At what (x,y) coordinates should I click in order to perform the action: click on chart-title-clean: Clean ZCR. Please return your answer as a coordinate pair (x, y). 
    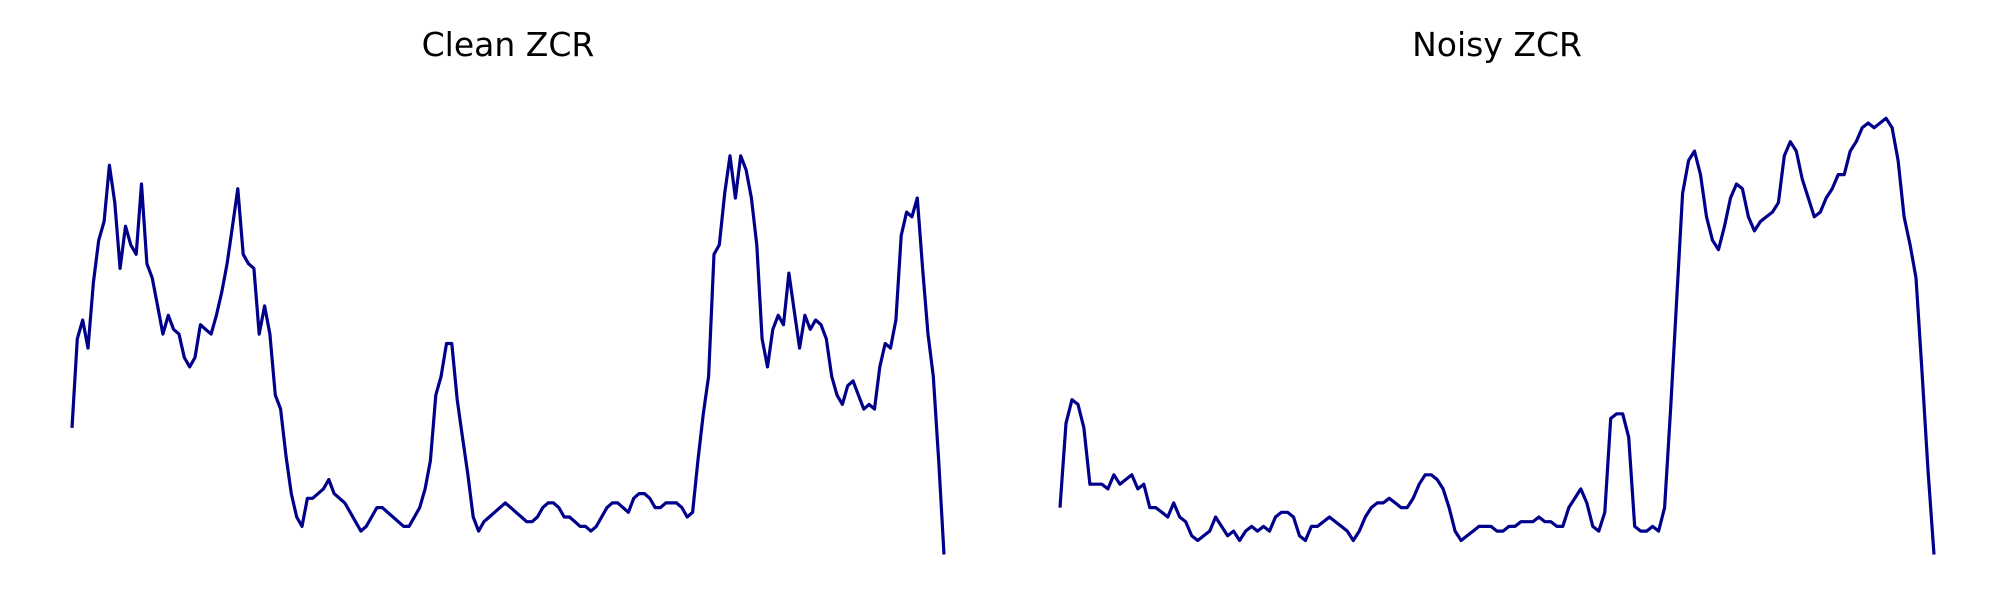
    Looking at the image, I should click on (508, 44).